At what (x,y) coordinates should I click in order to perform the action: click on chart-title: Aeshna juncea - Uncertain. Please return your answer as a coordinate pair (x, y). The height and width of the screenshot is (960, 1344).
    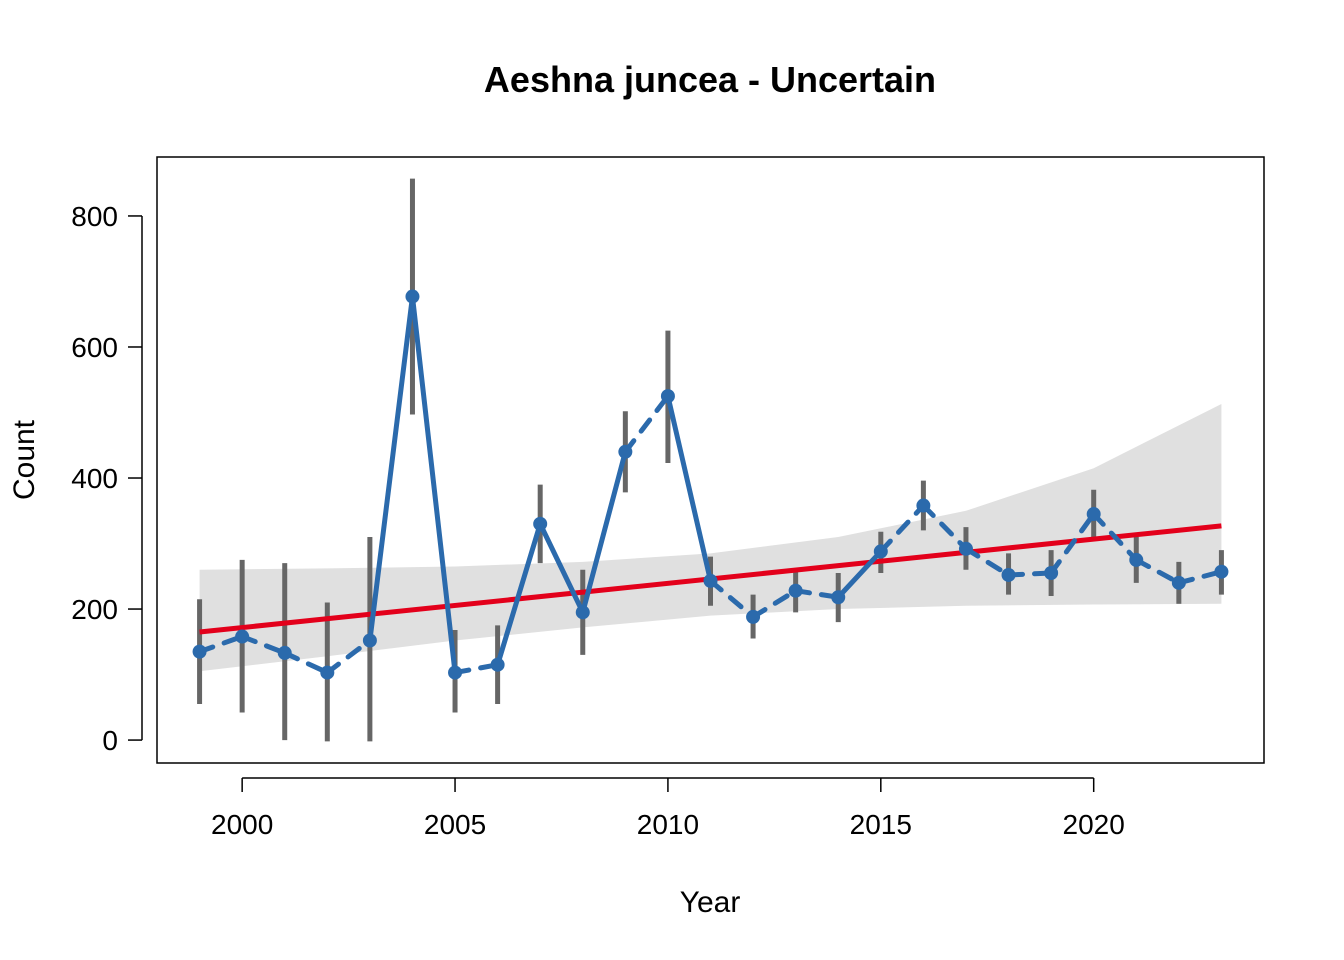
    Looking at the image, I should click on (710, 79).